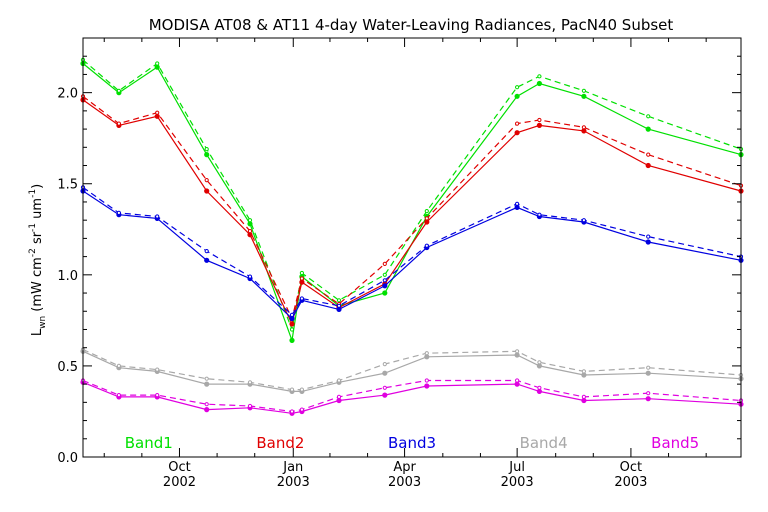  What do you see at coordinates (544, 443) in the screenshot?
I see `legend-item-band4: Band4` at bounding box center [544, 443].